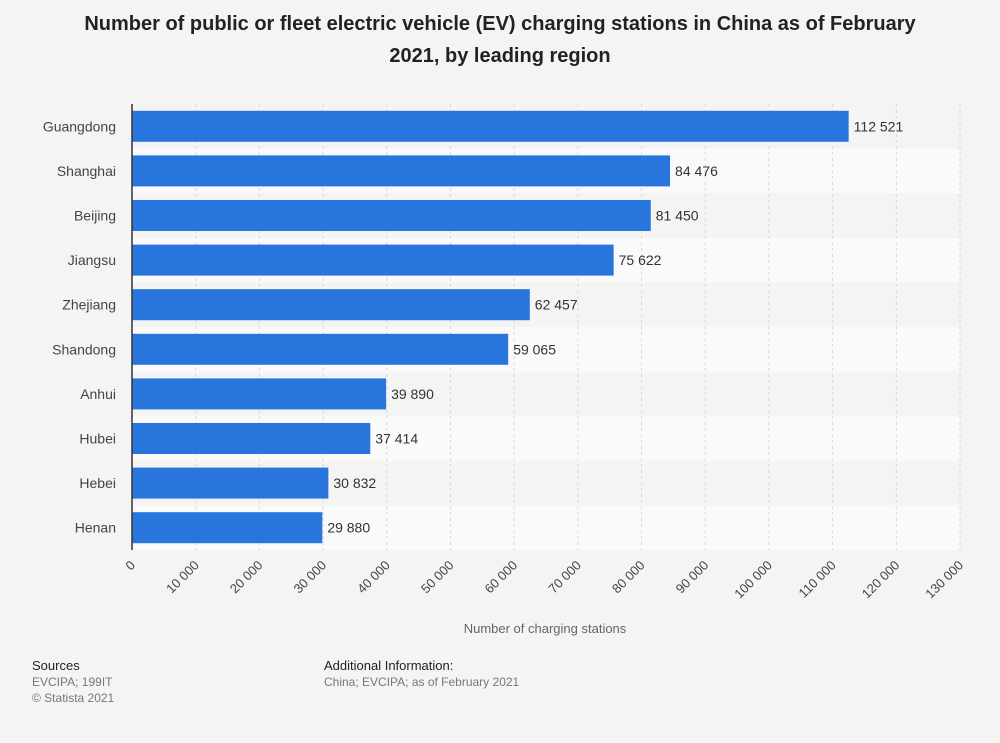 The image size is (1000, 743). Describe the element at coordinates (130, 566) in the screenshot. I see `x-tick-label: 0` at that location.